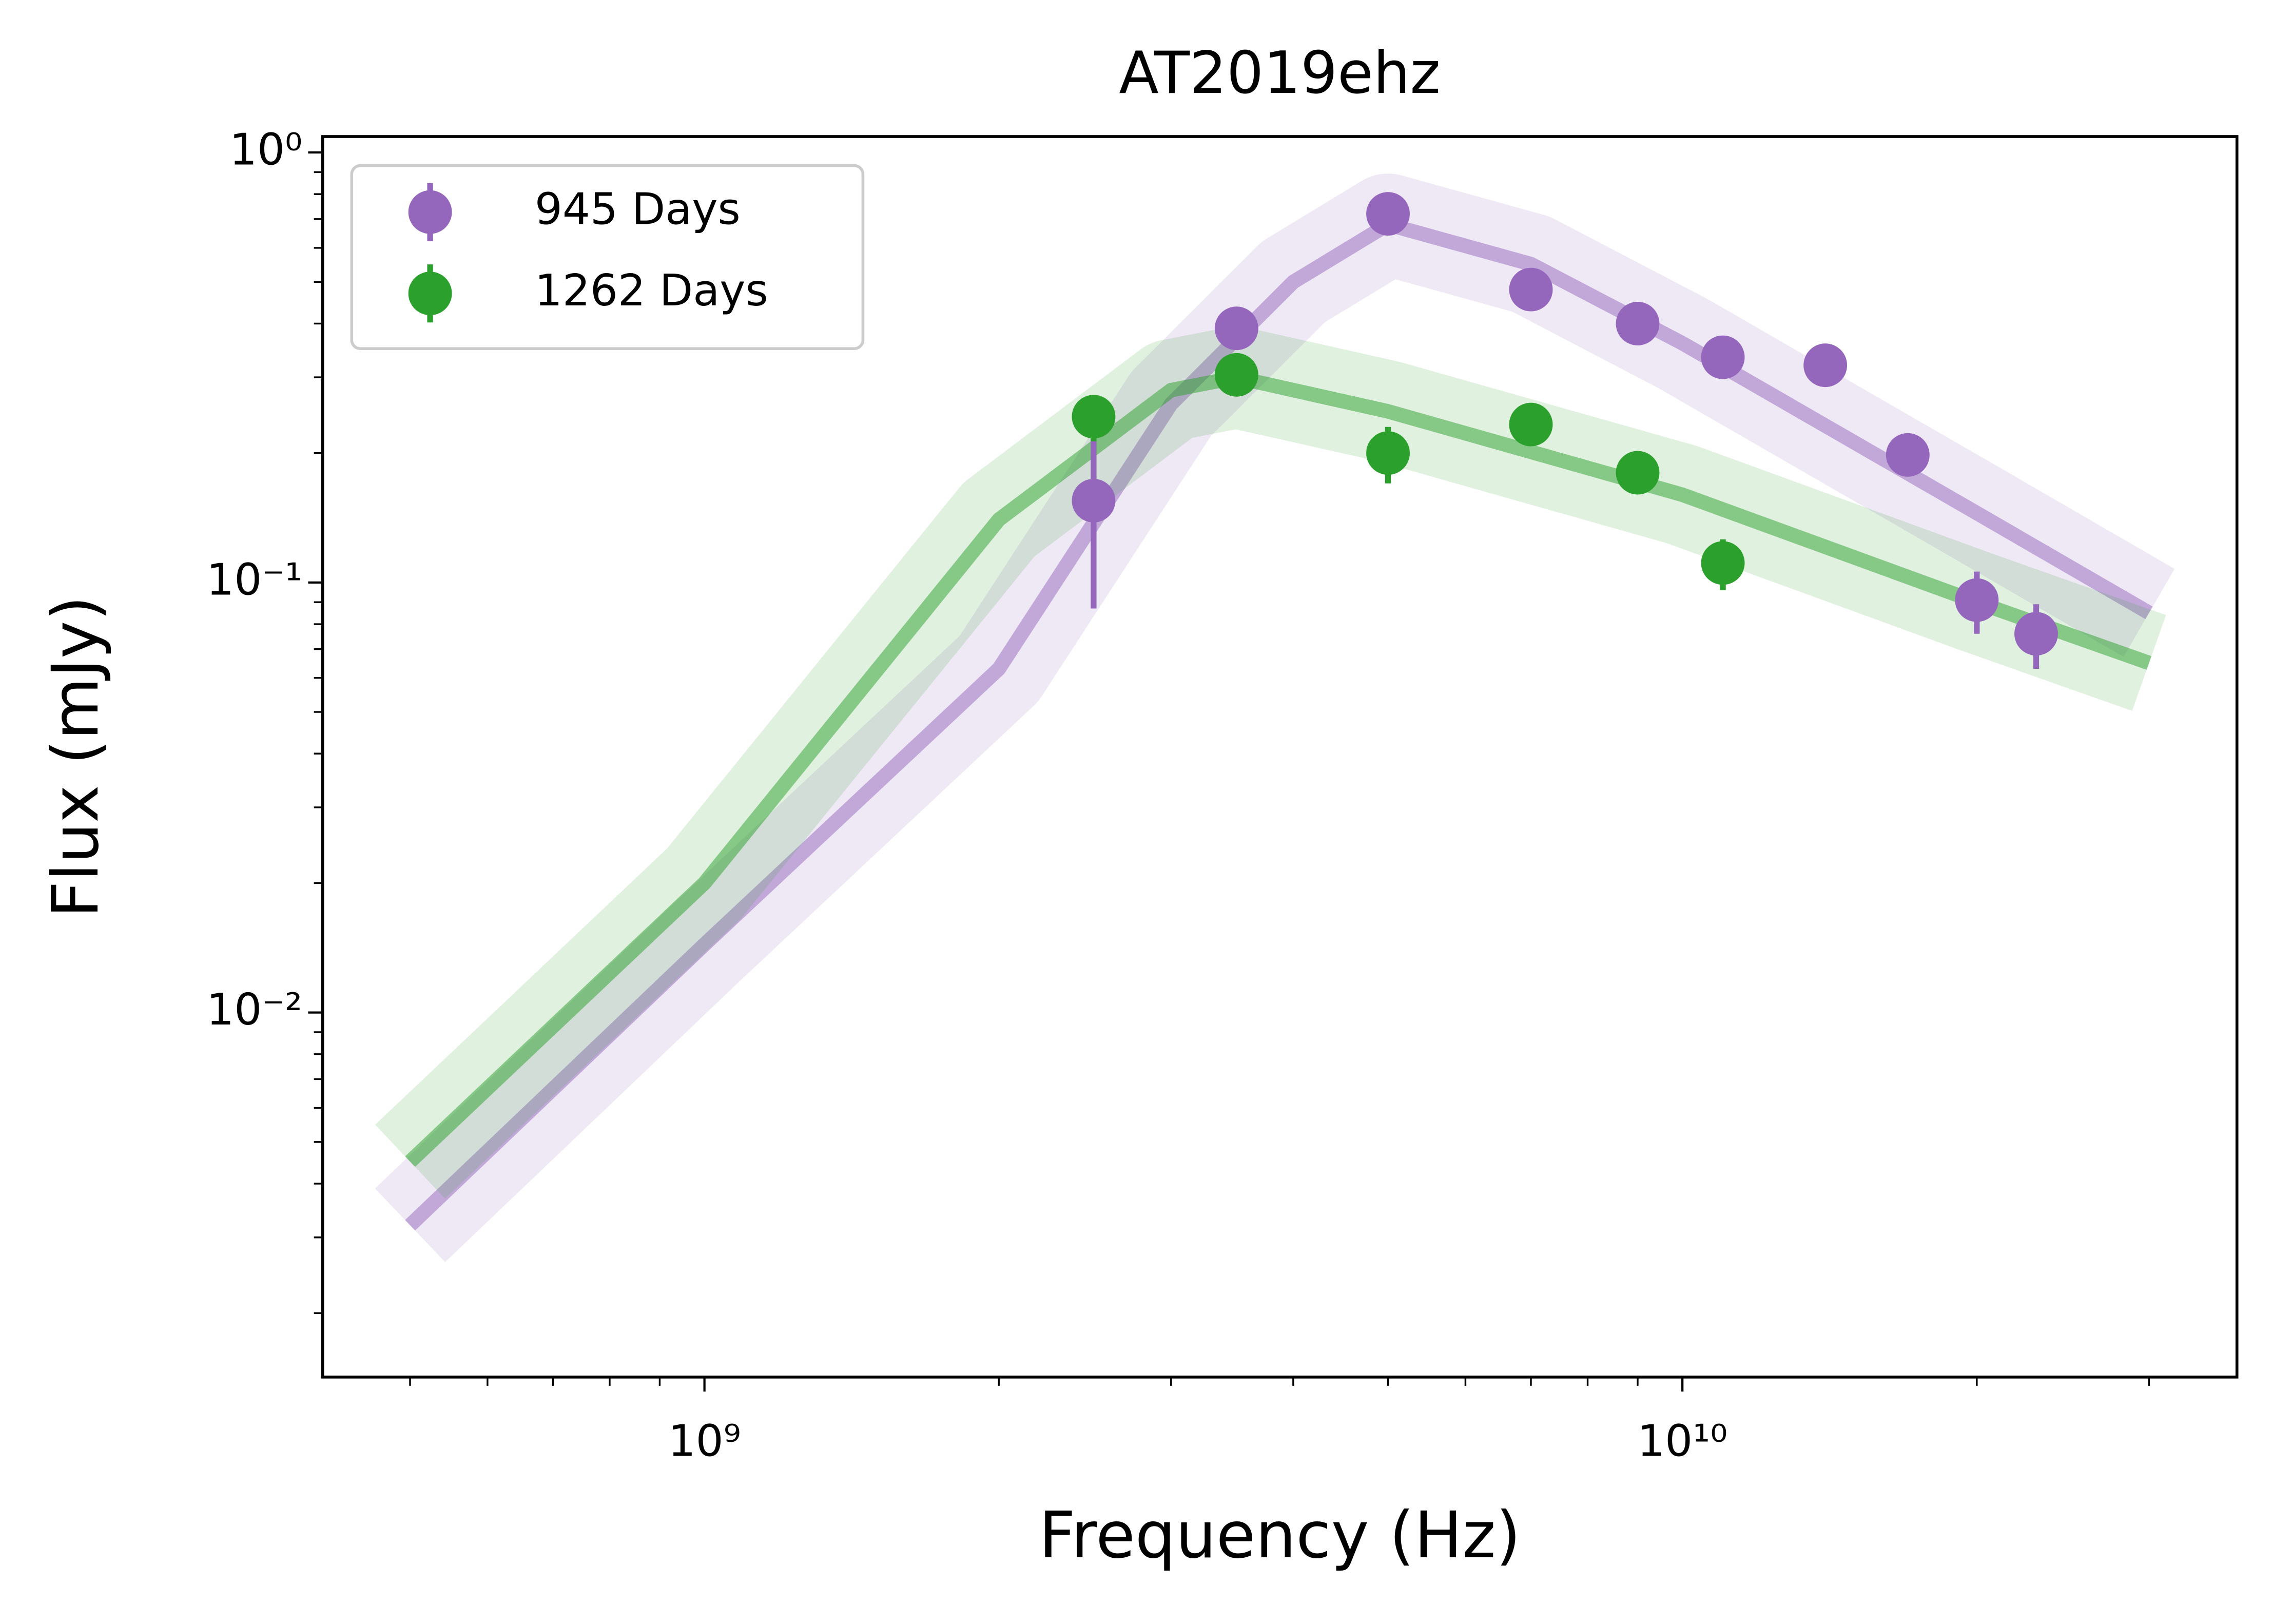 This screenshot has width=2272, height=1624. Describe the element at coordinates (638, 209) in the screenshot. I see `legend-label: 945 Days` at that location.